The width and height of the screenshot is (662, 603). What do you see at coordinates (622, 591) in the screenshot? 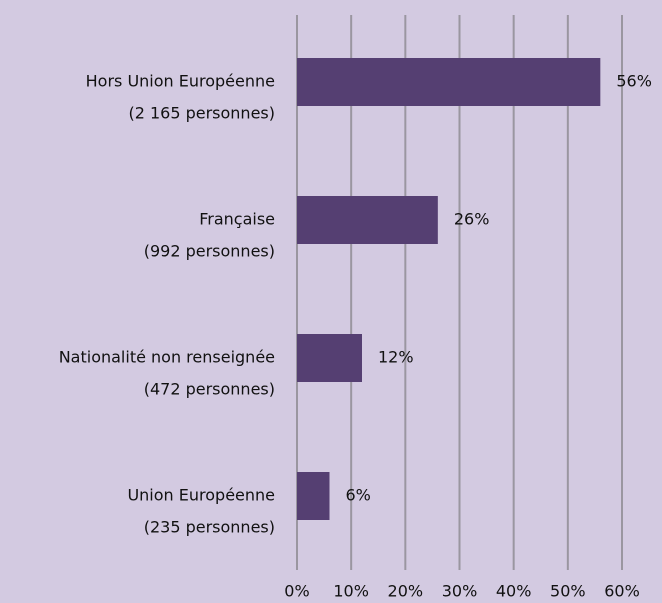
I see `x-tick-label: 60%` at bounding box center [622, 591].